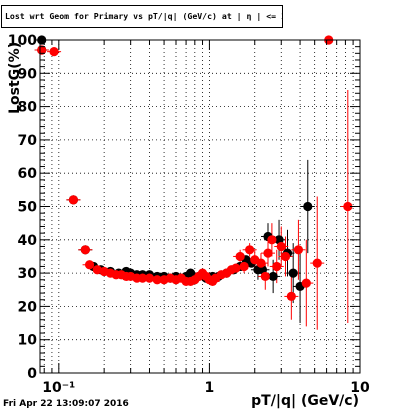 Image resolution: width=400 pixels, height=414 pixels. I want to click on y-axis-label: LostG(%), so click(15, 78).